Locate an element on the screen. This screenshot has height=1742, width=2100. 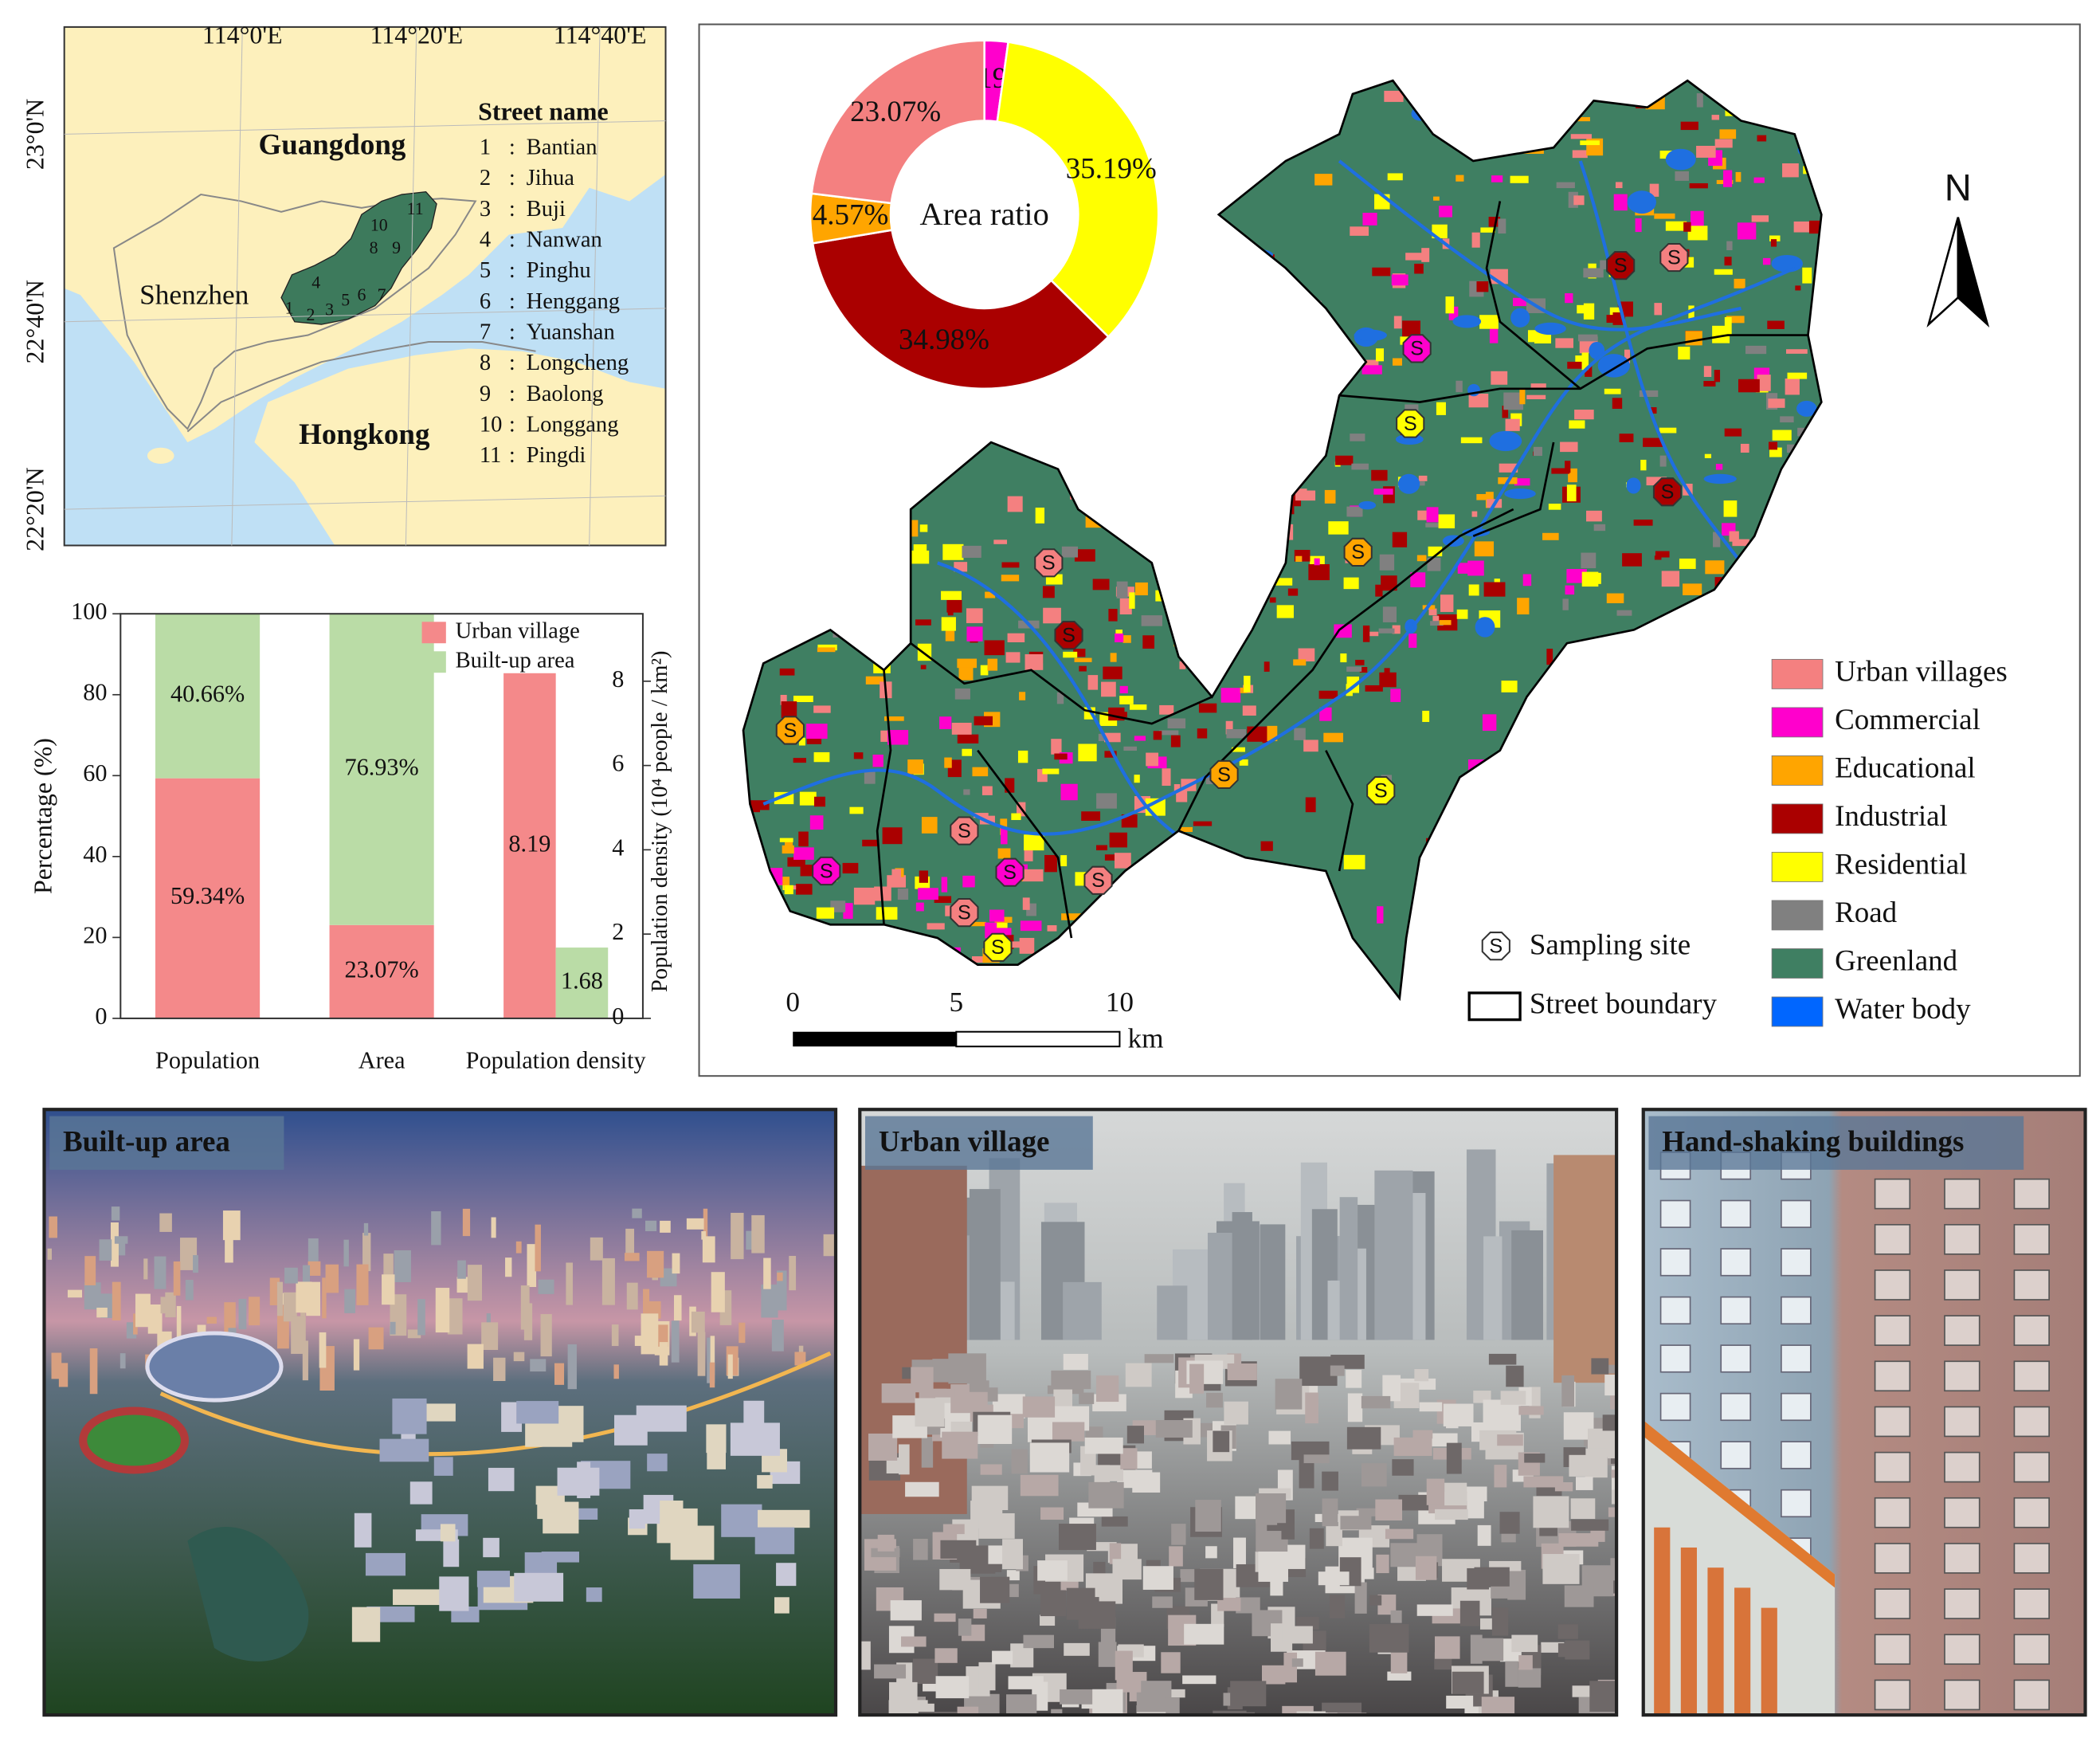
y2-tick-label: 2 is located at coordinates (618, 931).